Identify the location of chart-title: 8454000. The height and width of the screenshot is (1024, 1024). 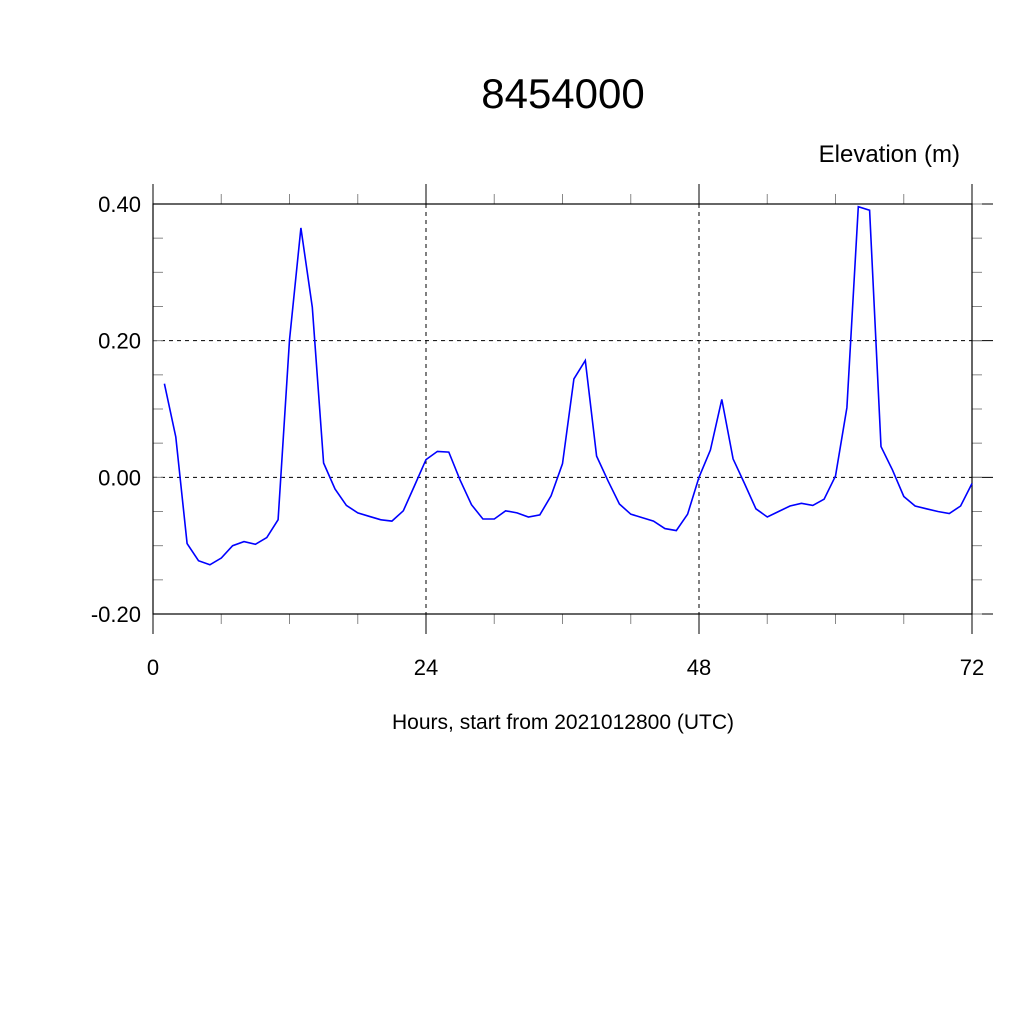
(563, 93).